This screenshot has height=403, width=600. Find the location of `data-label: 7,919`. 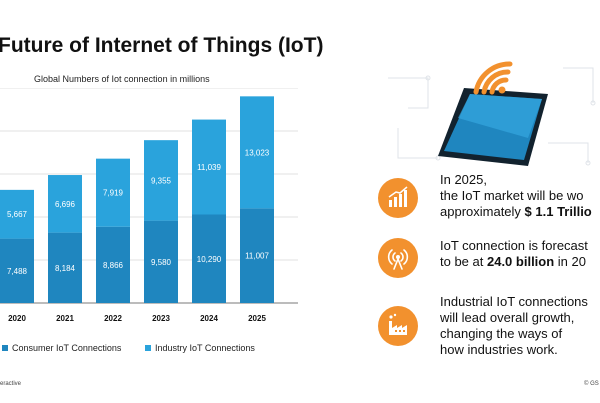

data-label: 7,919 is located at coordinates (113, 193).